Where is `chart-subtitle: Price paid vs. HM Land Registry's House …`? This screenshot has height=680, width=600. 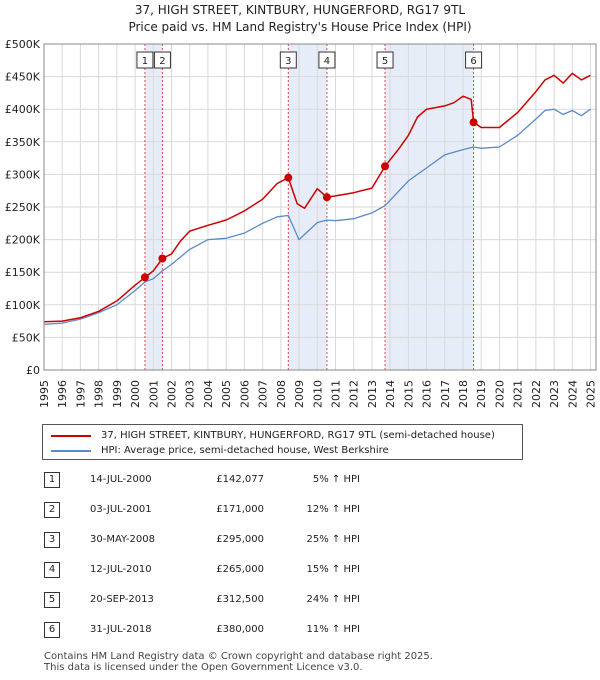 chart-subtitle: Price paid vs. HM Land Registry's House … is located at coordinates (300, 27).